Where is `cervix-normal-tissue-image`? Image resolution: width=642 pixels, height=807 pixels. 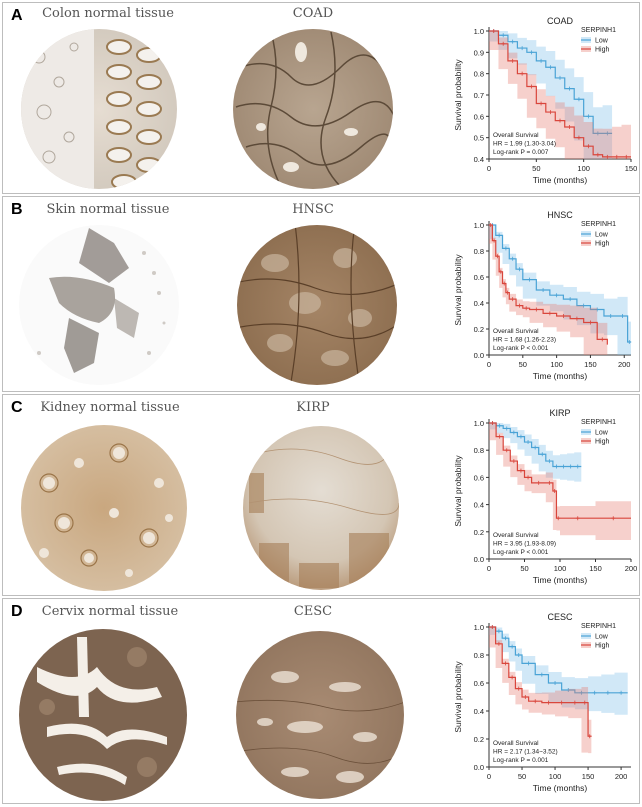 cervix-normal-tissue-image is located at coordinates (103, 715).